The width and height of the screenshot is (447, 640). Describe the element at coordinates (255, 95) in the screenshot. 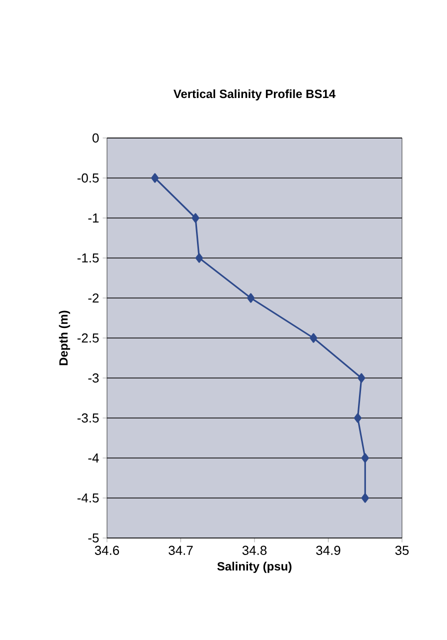

I see `chart-title: Vertical Salinity Profile BS14` at that location.